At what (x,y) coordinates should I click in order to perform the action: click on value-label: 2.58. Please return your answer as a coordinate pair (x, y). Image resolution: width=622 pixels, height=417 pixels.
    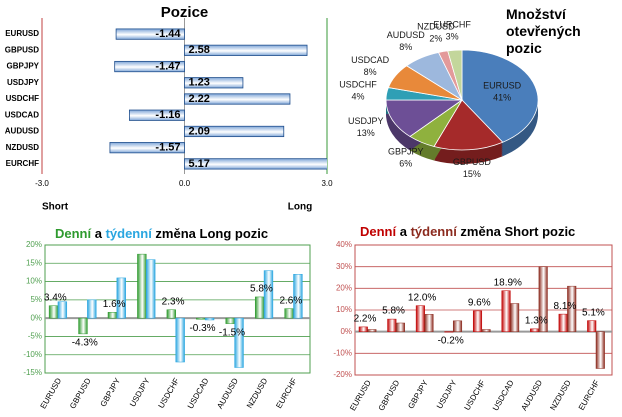
    Looking at the image, I should click on (199, 50).